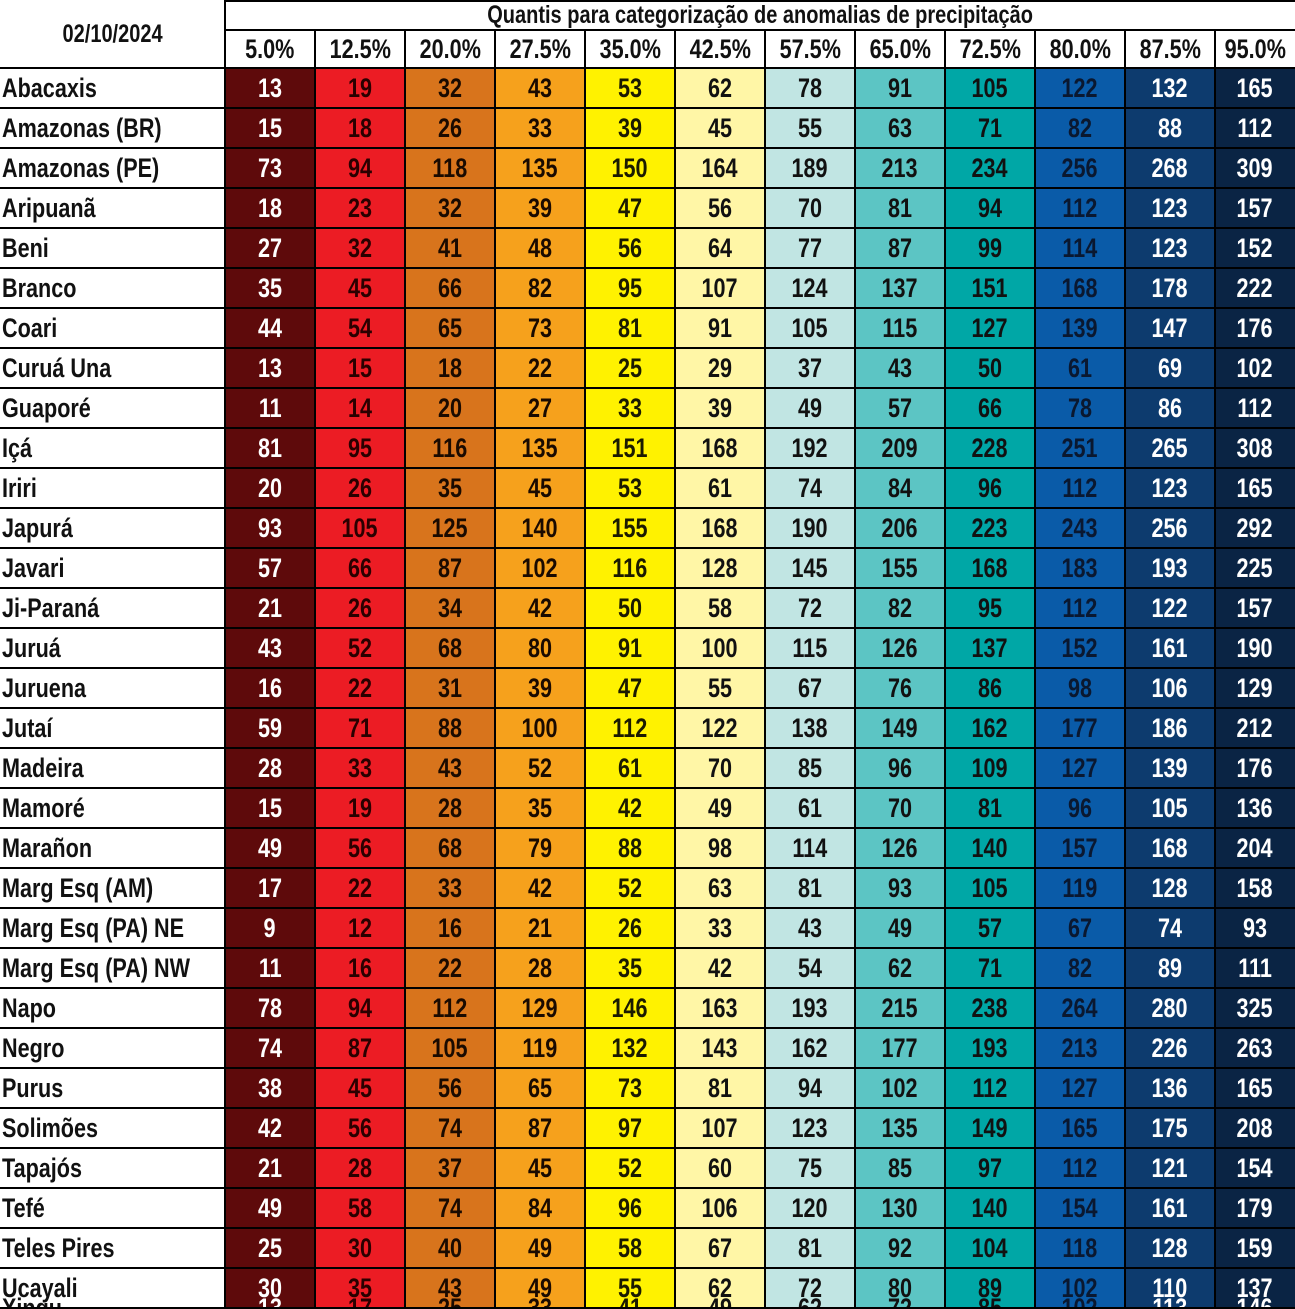  What do you see at coordinates (1255, 687) in the screenshot?
I see `value: 129` at bounding box center [1255, 687].